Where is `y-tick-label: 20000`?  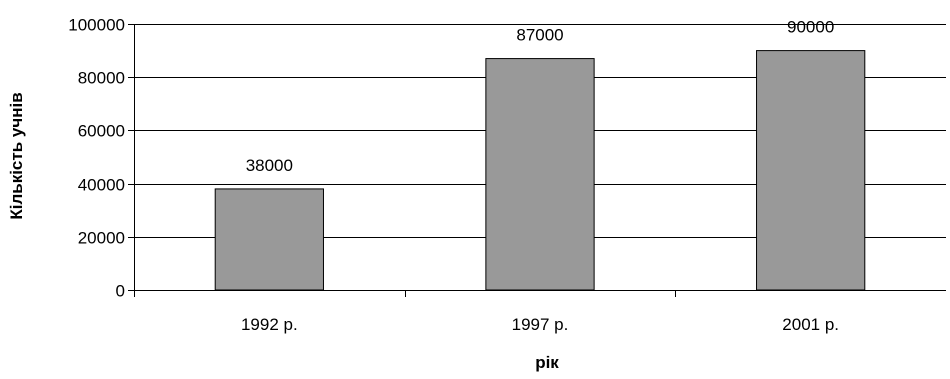 y-tick-label: 20000 is located at coordinates (101, 238).